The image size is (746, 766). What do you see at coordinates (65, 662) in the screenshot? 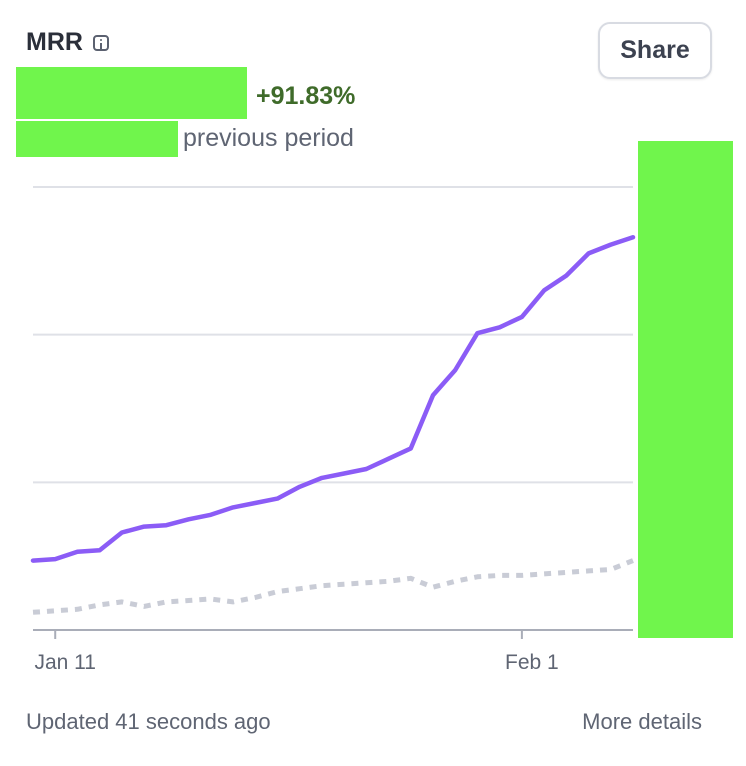
I see `x-tick-label: Jan 11` at bounding box center [65, 662].